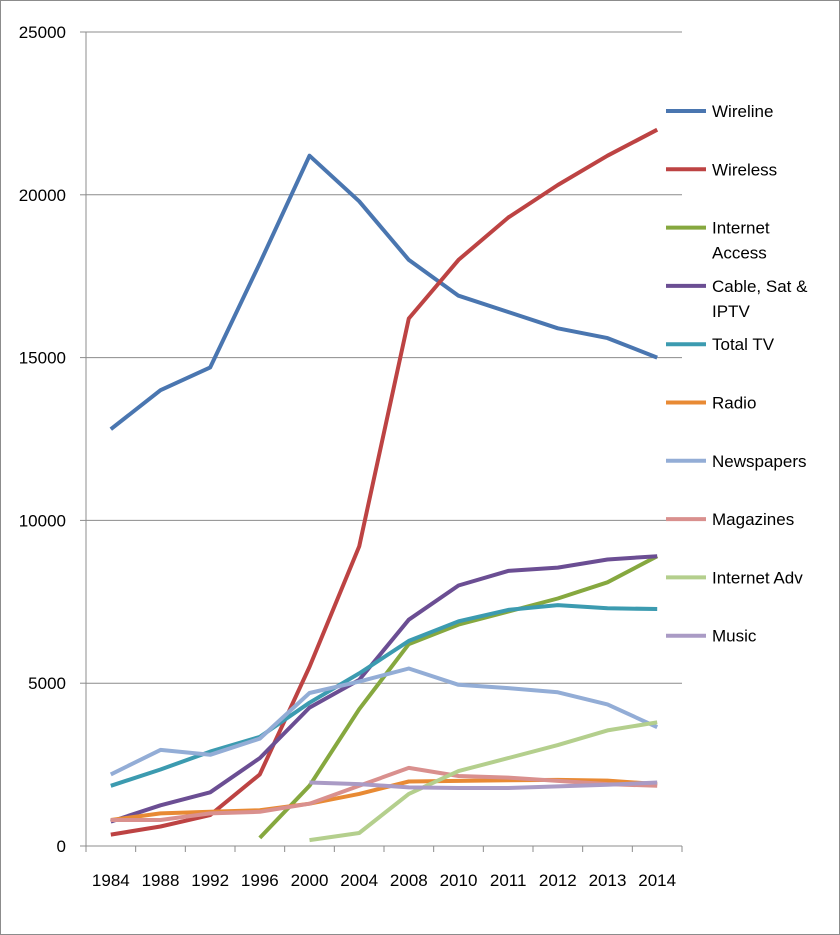 Image resolution: width=840 pixels, height=935 pixels. I want to click on x-tick-label: 1984, so click(111, 880).